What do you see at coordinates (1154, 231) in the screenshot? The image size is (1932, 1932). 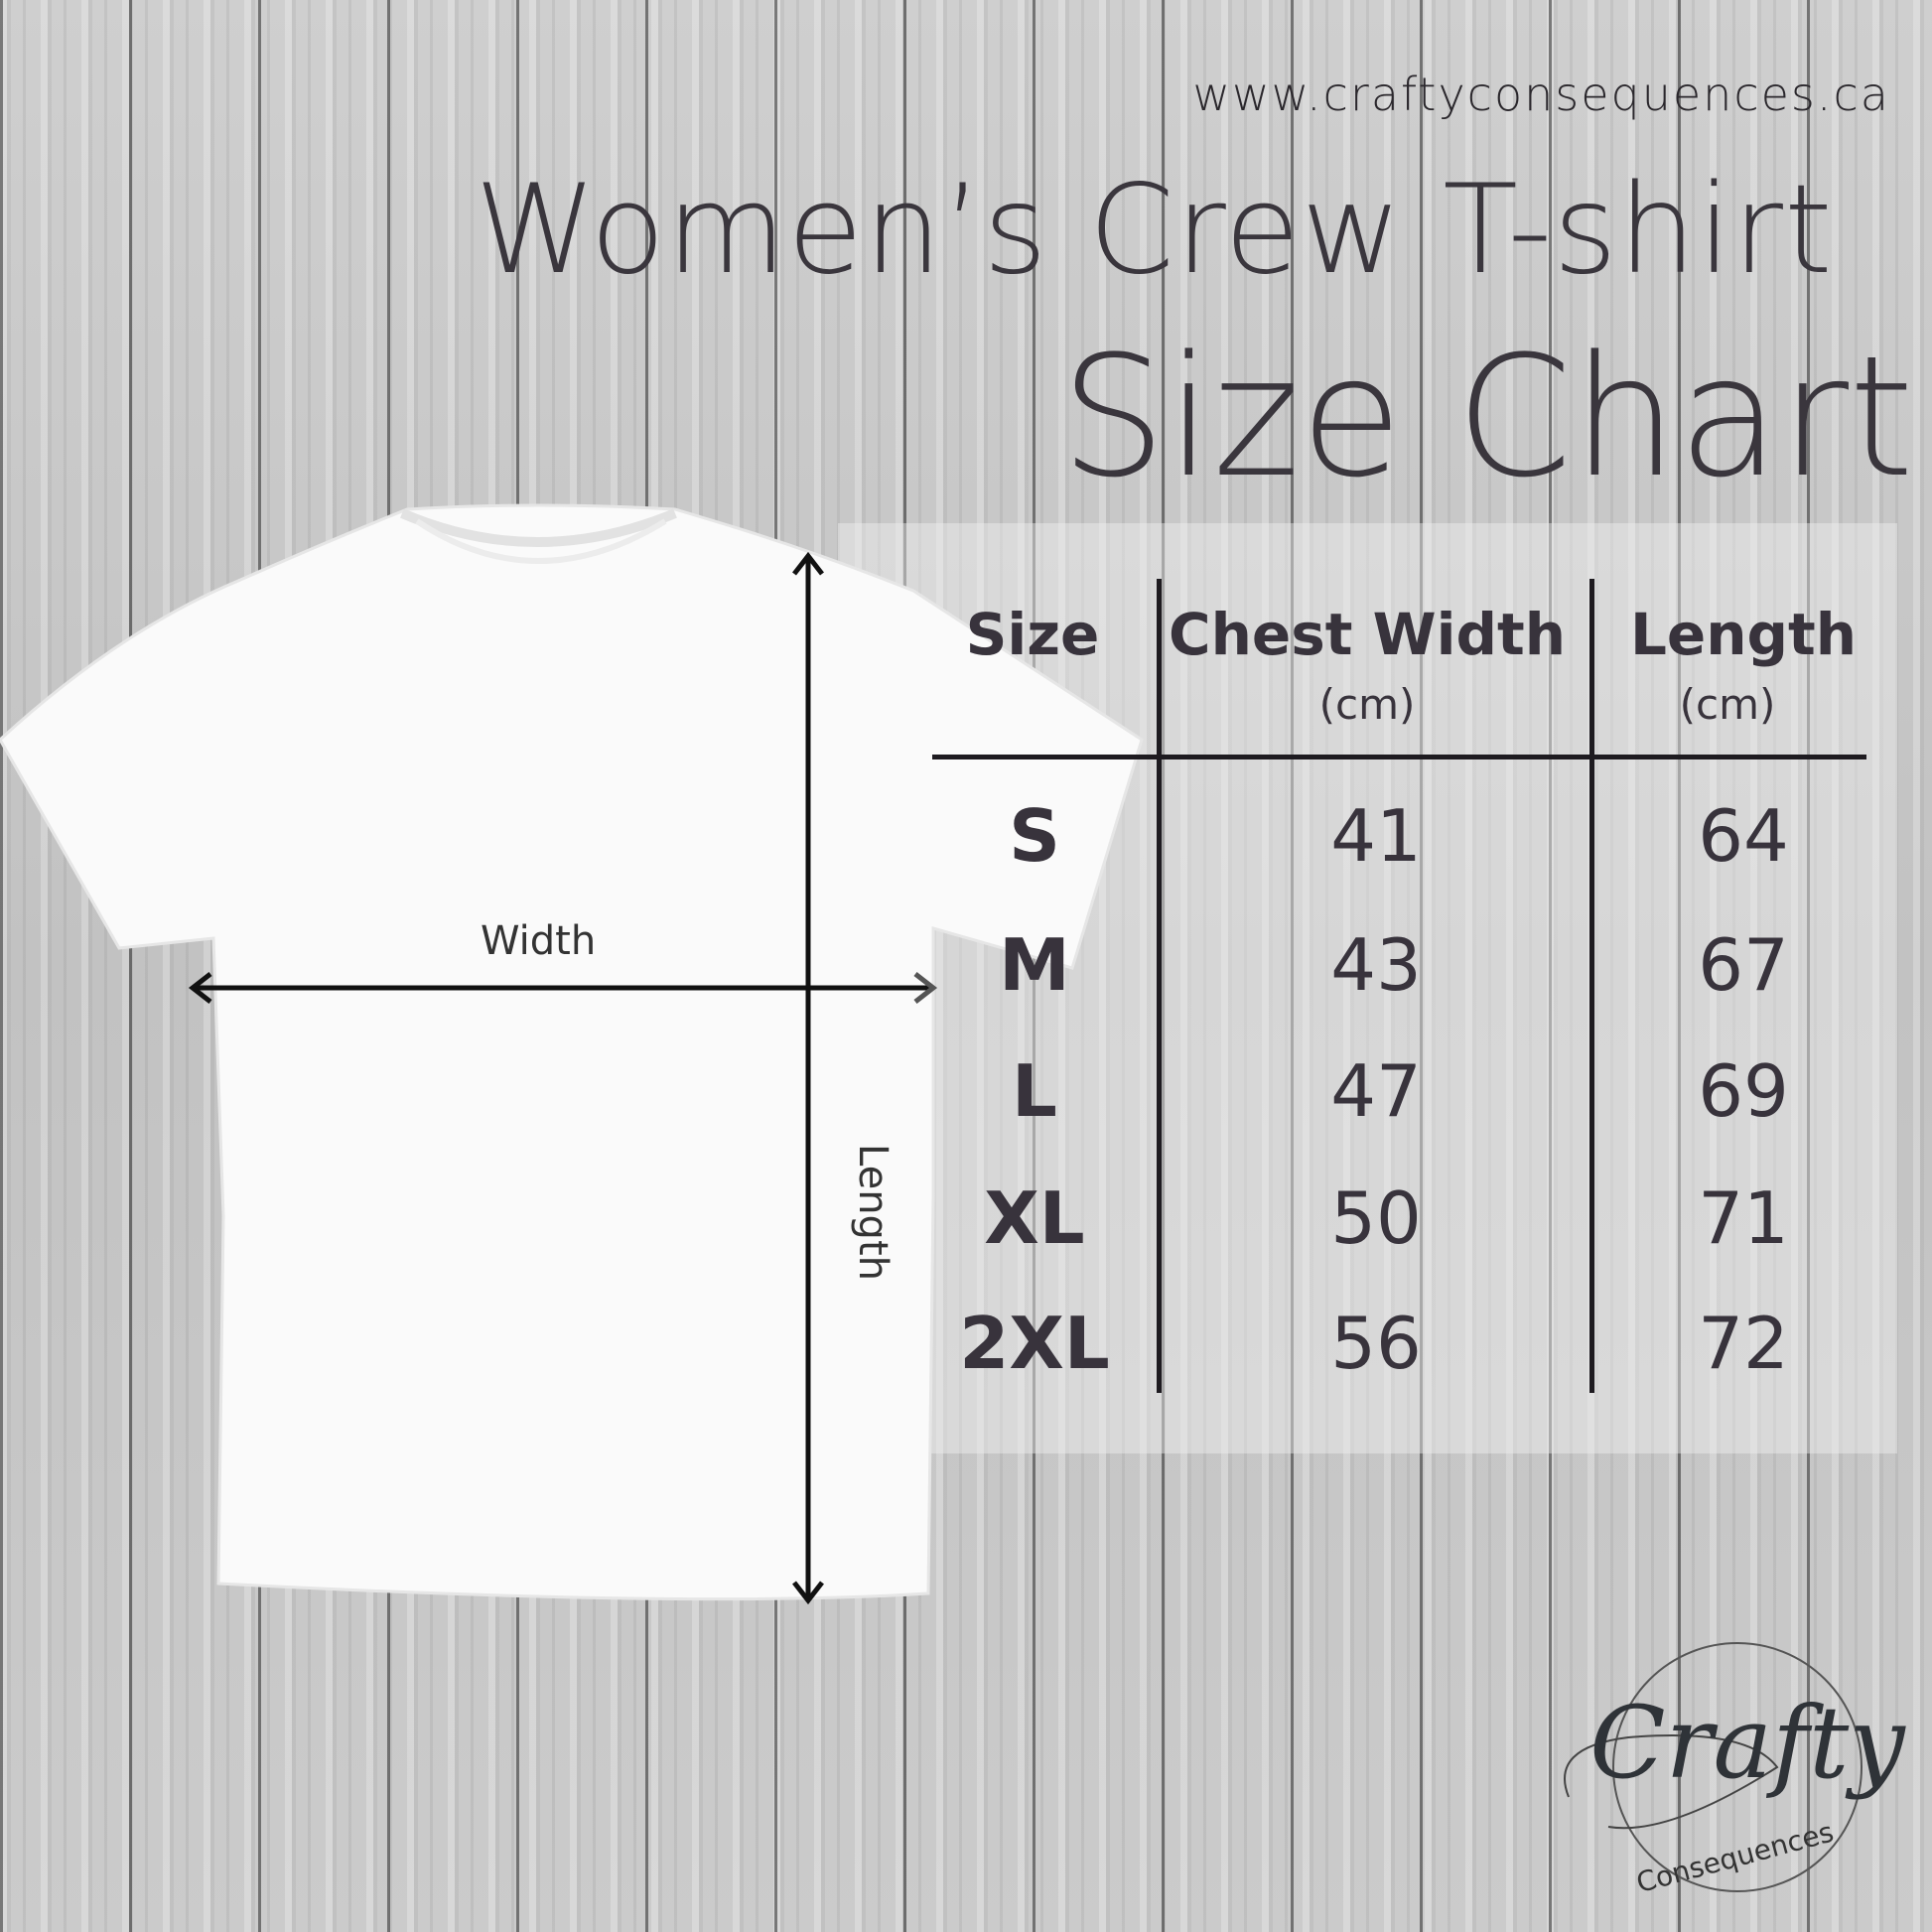 I see `page-title: Women’s Crew T-shirt` at bounding box center [1154, 231].